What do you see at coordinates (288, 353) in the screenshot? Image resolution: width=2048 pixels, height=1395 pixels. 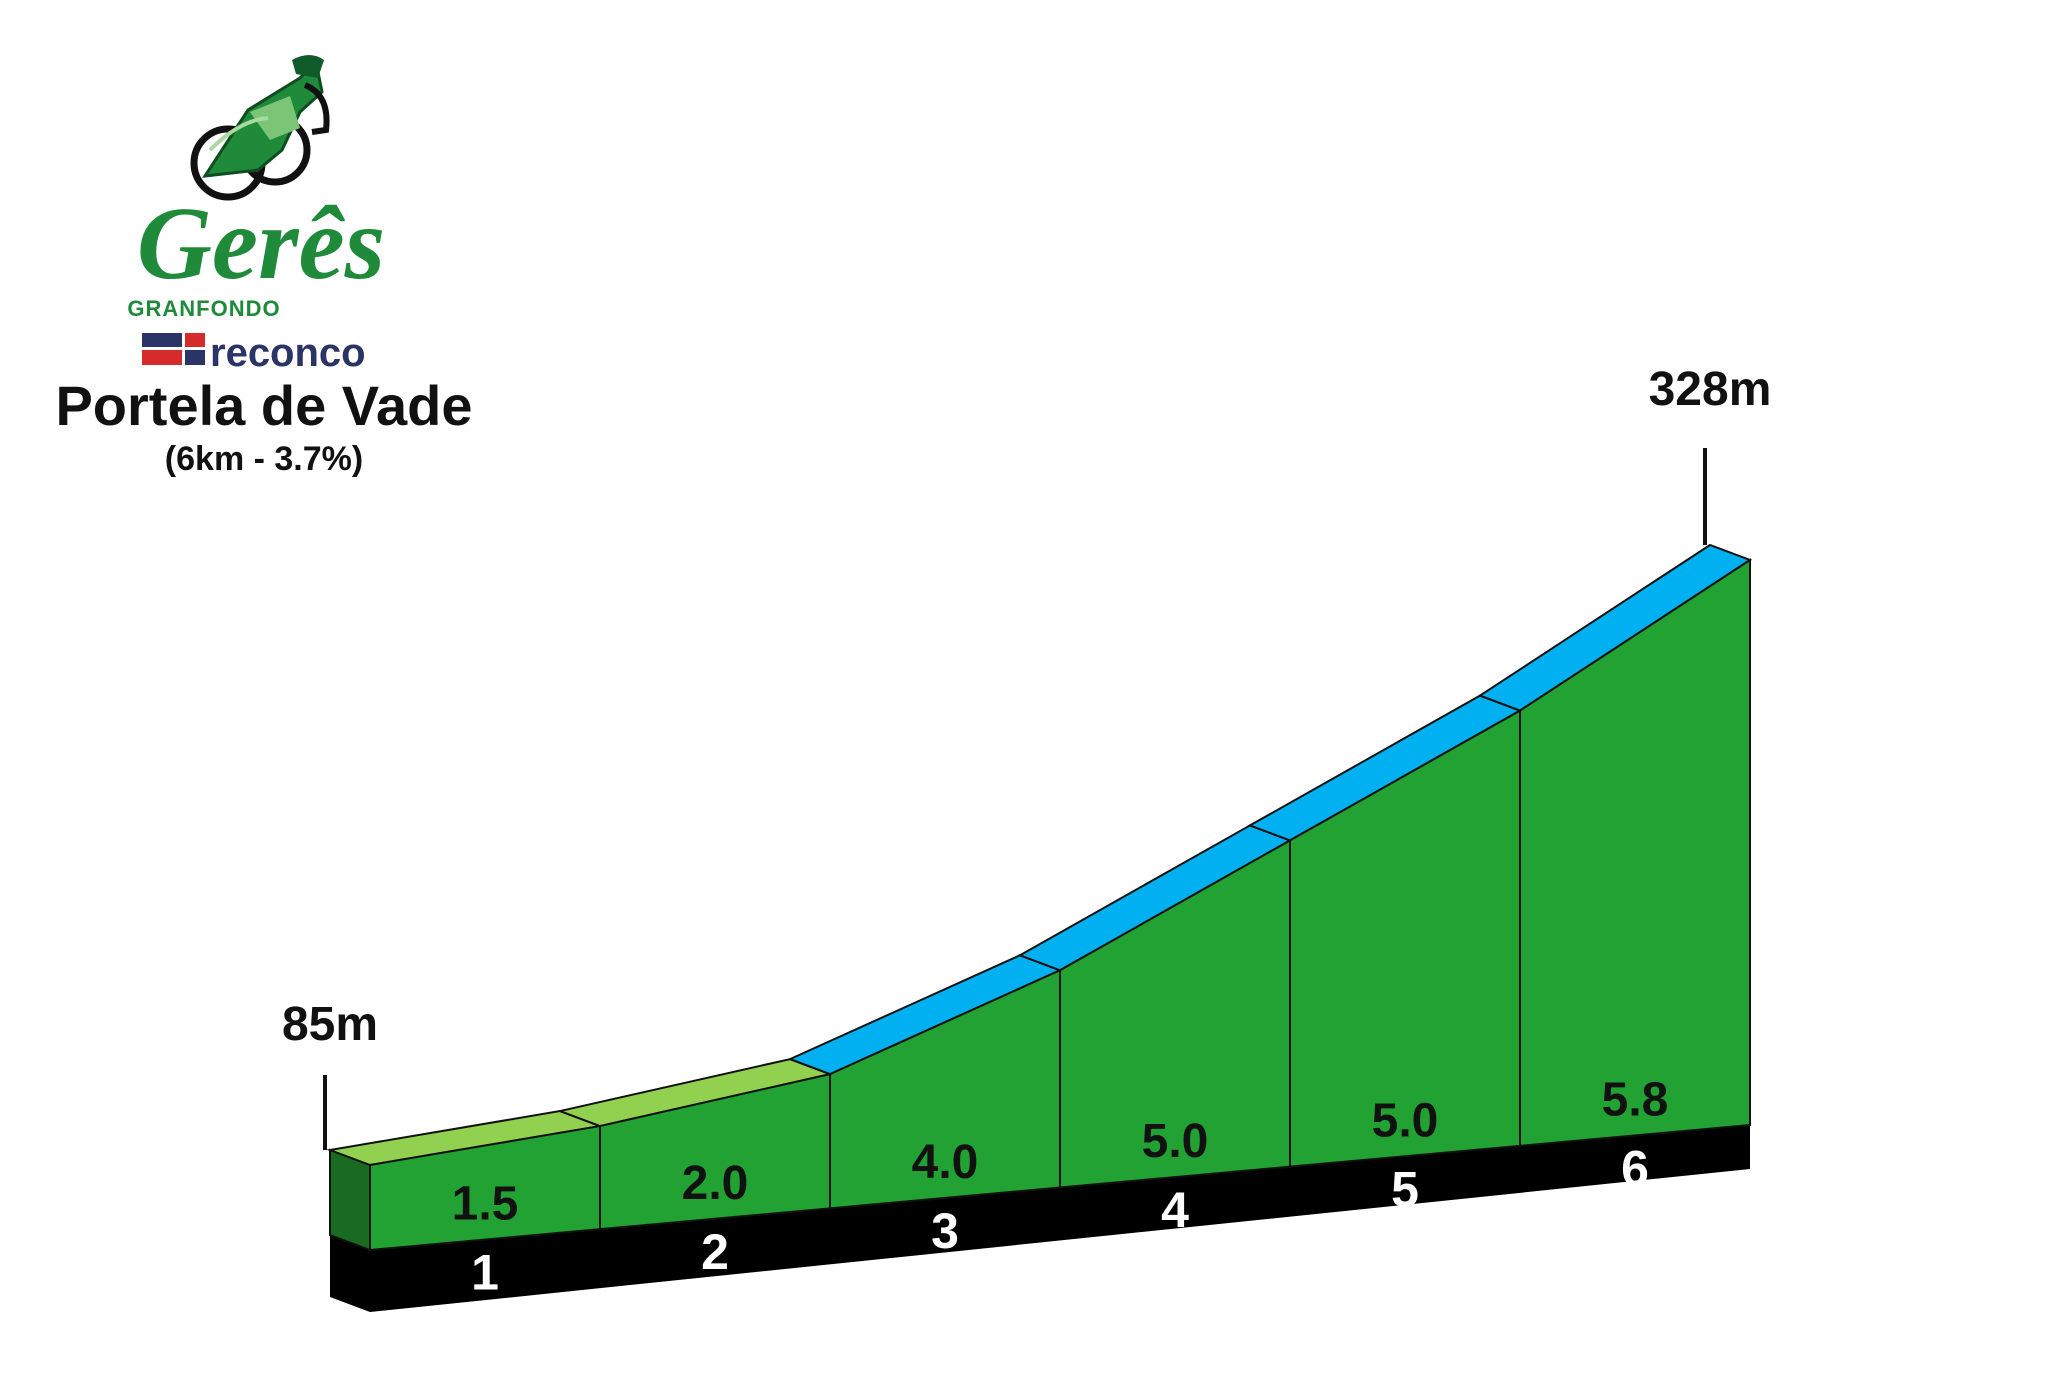 I see `sponsor-name: reconco` at bounding box center [288, 353].